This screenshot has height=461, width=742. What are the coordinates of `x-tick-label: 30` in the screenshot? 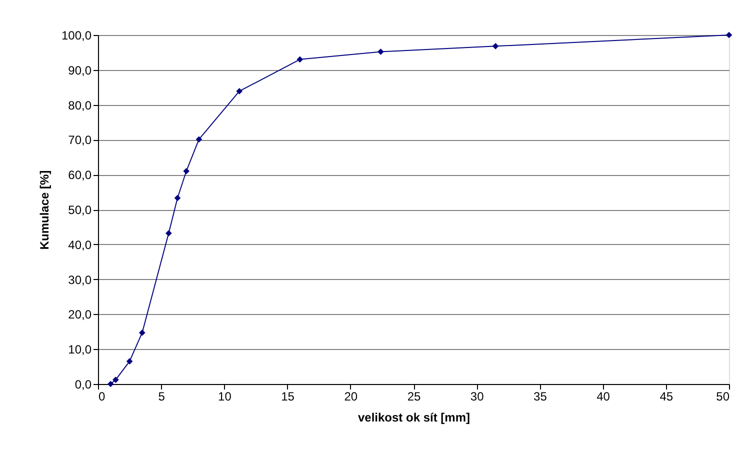 It's located at (477, 397).